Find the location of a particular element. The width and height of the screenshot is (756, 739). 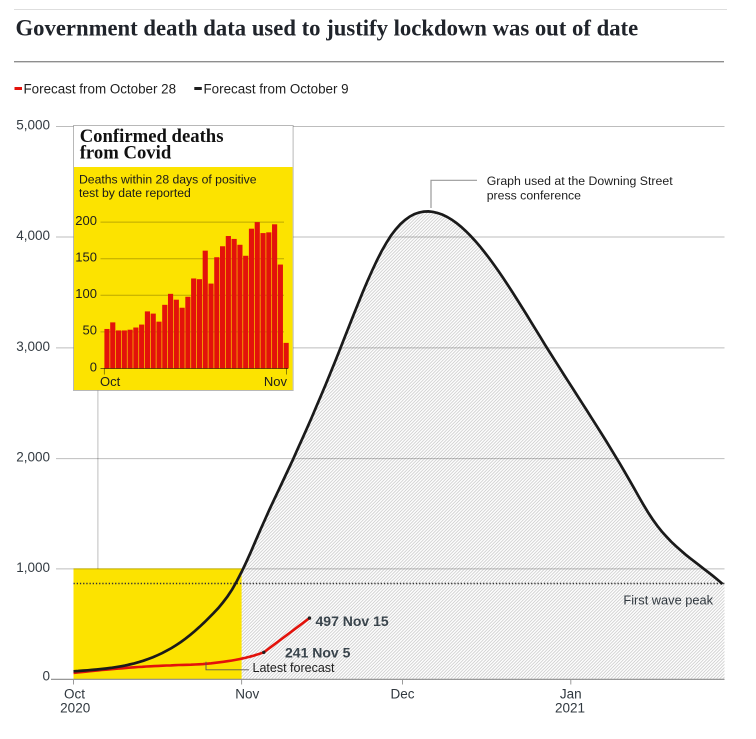

svg-text: Dec is located at coordinates (402, 694).